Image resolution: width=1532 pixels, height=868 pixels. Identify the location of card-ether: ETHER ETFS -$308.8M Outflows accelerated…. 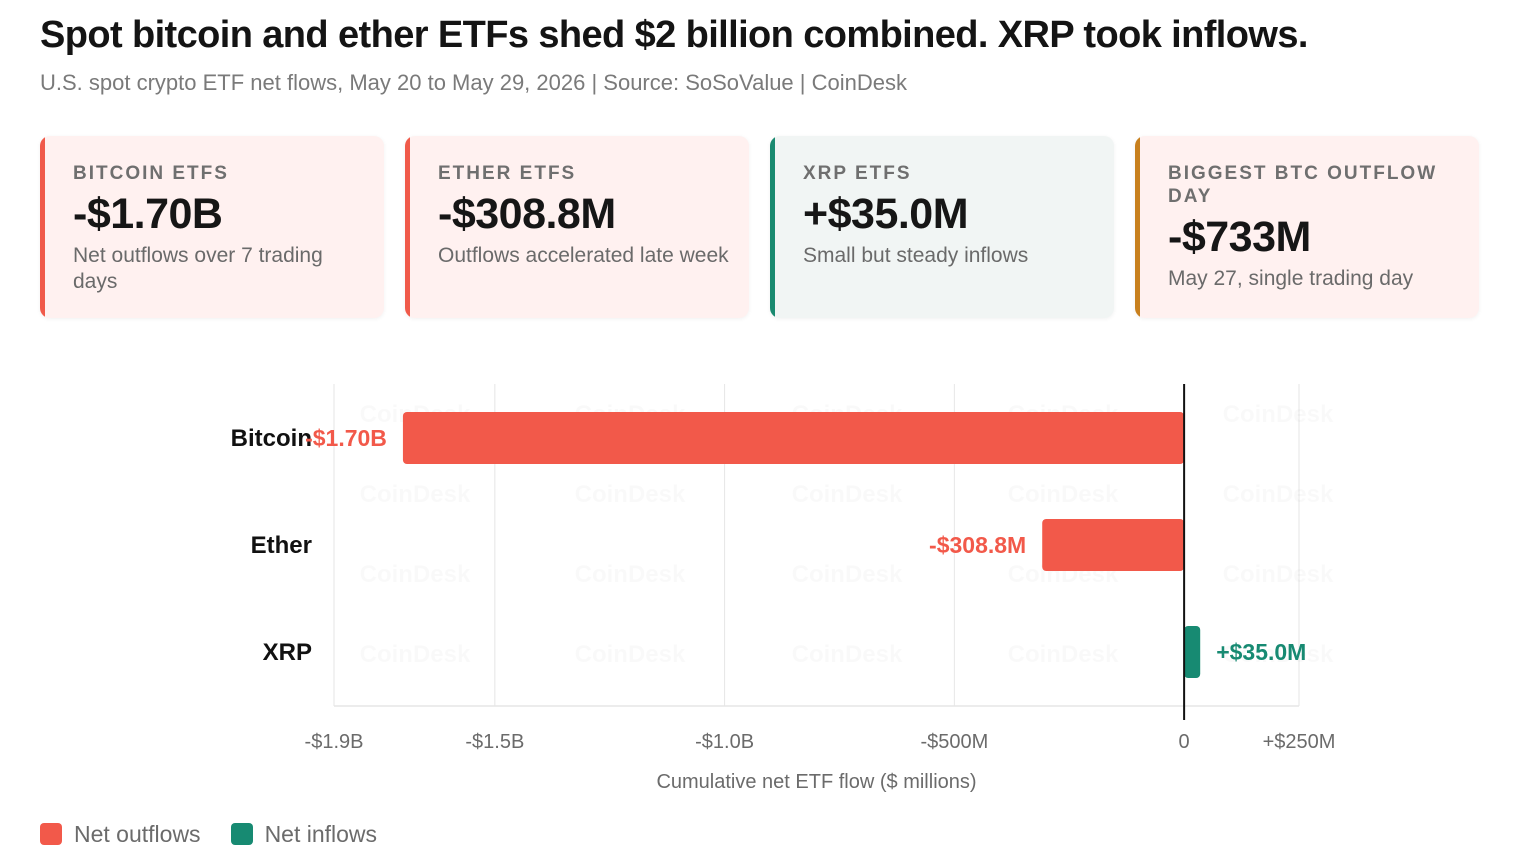
(577, 227).